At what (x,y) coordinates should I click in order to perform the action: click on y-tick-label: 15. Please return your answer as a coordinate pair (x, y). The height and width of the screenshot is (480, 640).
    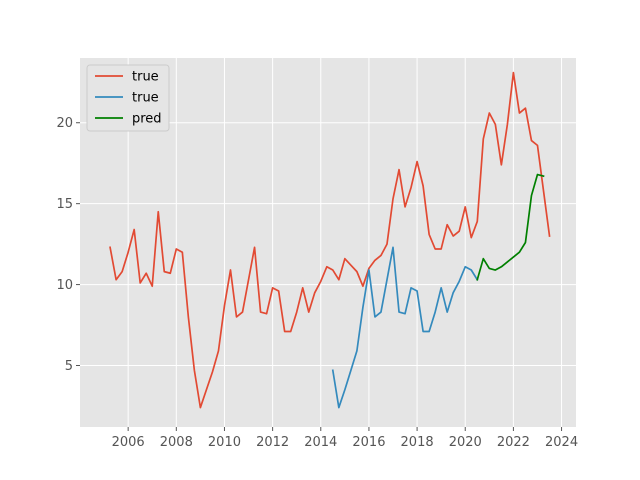
    Looking at the image, I should click on (64, 204).